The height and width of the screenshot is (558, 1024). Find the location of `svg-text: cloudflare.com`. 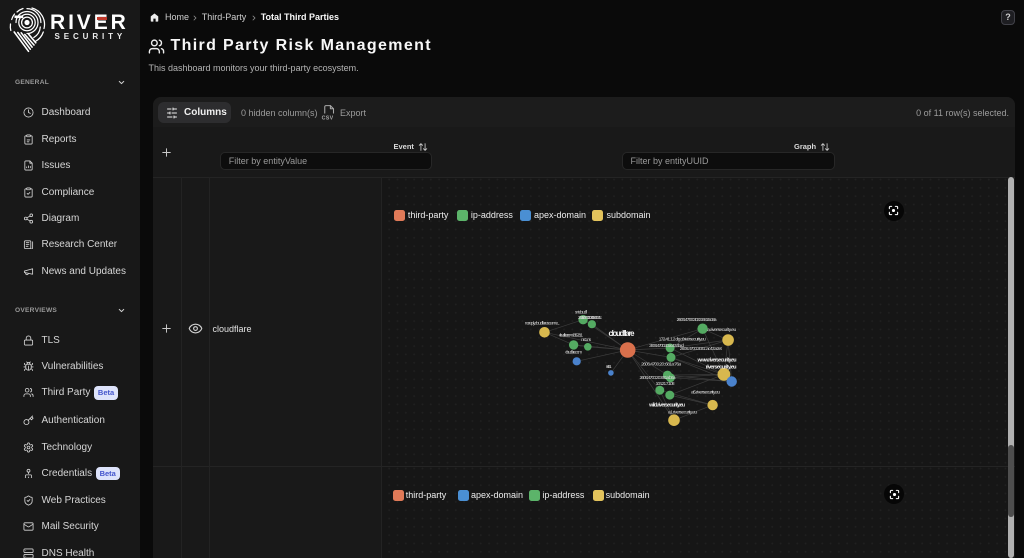

svg-text: cloudflare.com is located at coordinates (573, 353).